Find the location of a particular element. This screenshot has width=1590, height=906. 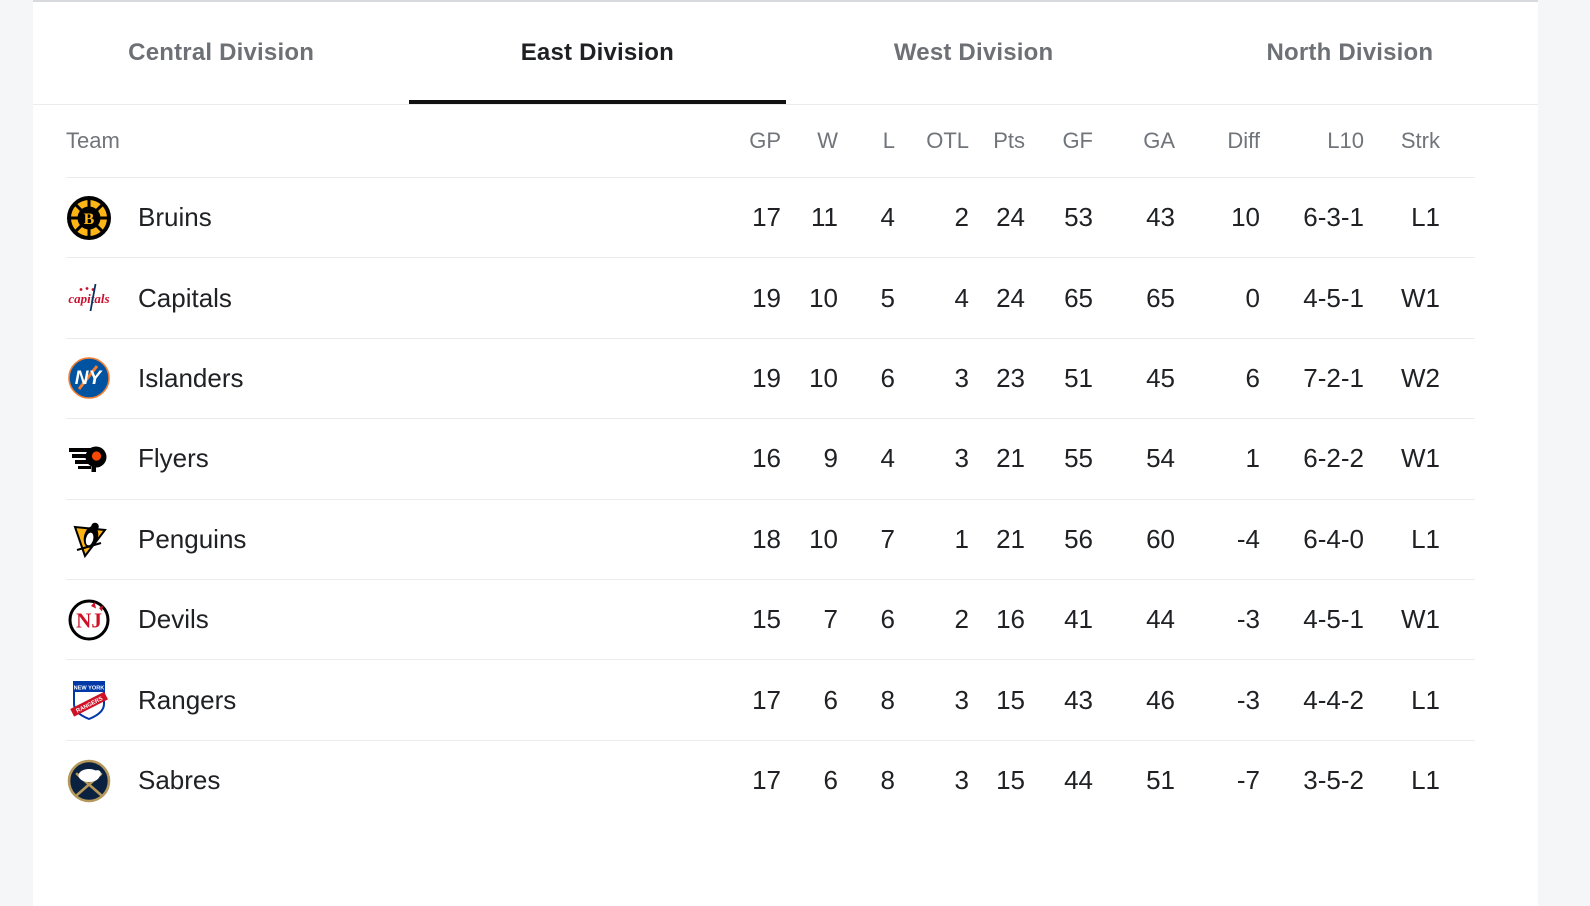

team-name: Sabres is located at coordinates (179, 780).